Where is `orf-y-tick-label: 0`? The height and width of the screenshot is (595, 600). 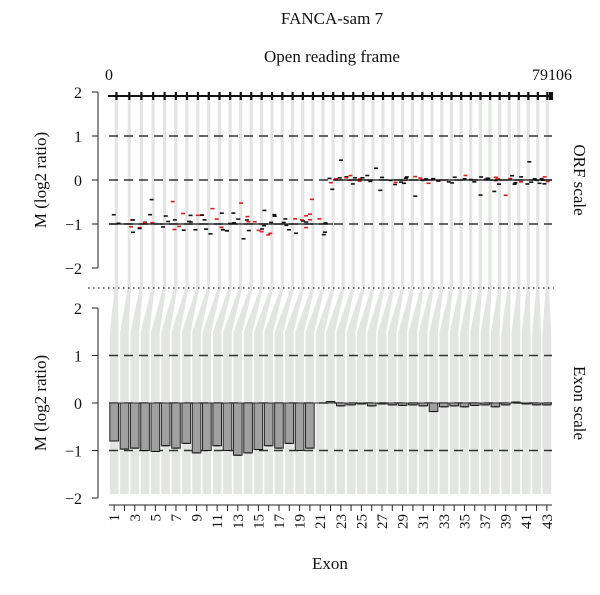
orf-y-tick-label: 0 is located at coordinates (78, 181).